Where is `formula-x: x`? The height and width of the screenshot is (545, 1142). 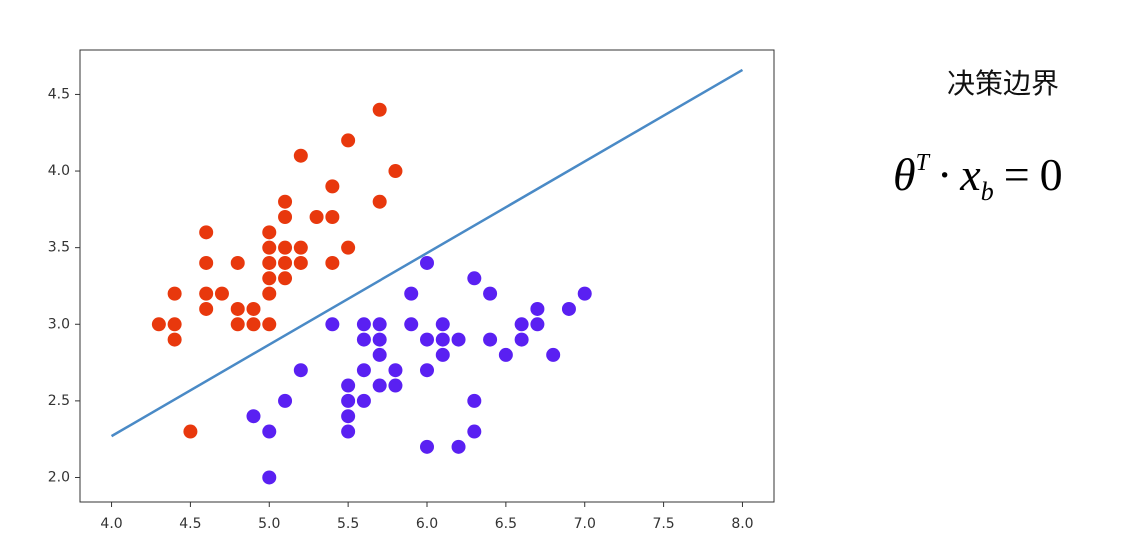
formula-x: x is located at coordinates (970, 174).